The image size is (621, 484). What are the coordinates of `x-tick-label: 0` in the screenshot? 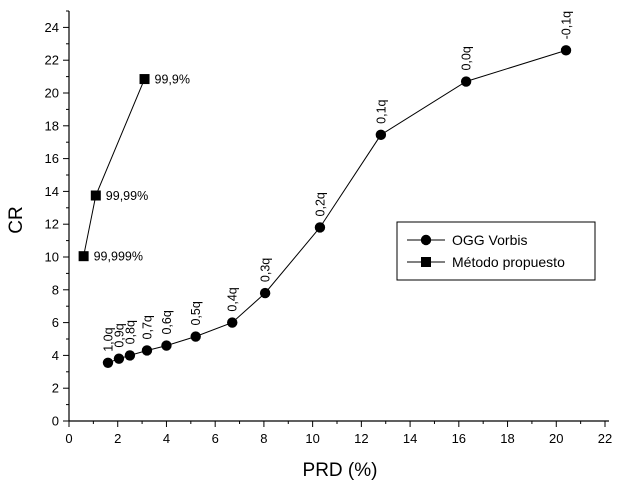 It's located at (68, 438).